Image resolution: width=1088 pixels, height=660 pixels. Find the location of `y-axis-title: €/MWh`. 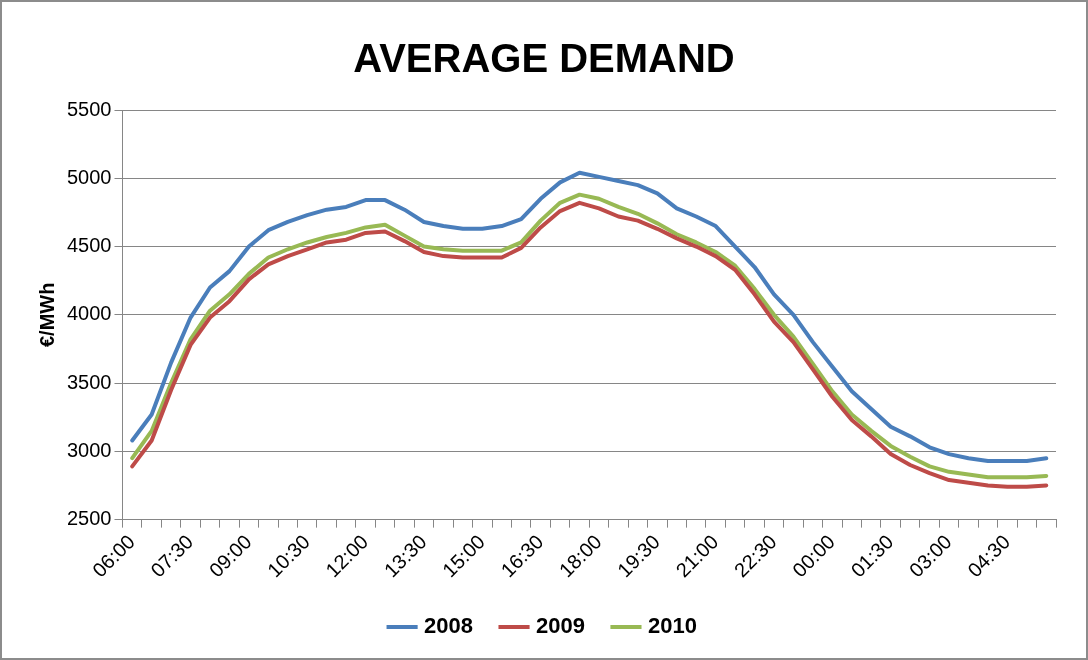

y-axis-title: €/MWh is located at coordinates (46, 315).